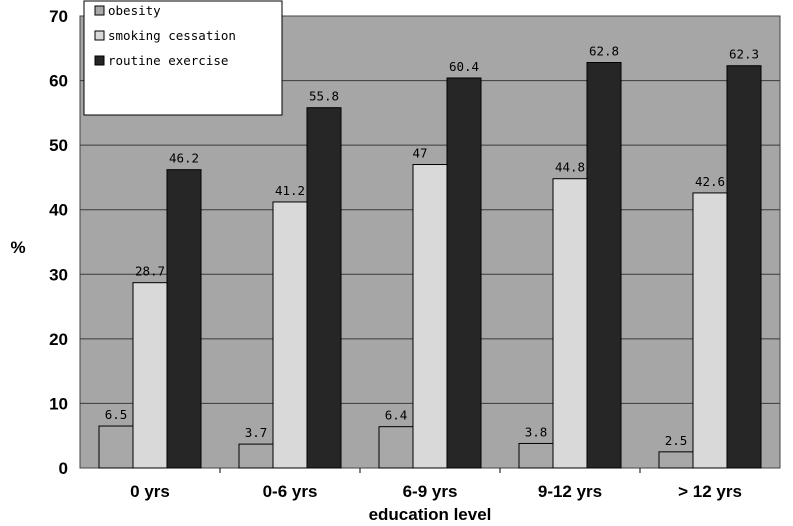 The height and width of the screenshot is (526, 793). Describe the element at coordinates (116, 414) in the screenshot. I see `data-label: 6.5` at that location.